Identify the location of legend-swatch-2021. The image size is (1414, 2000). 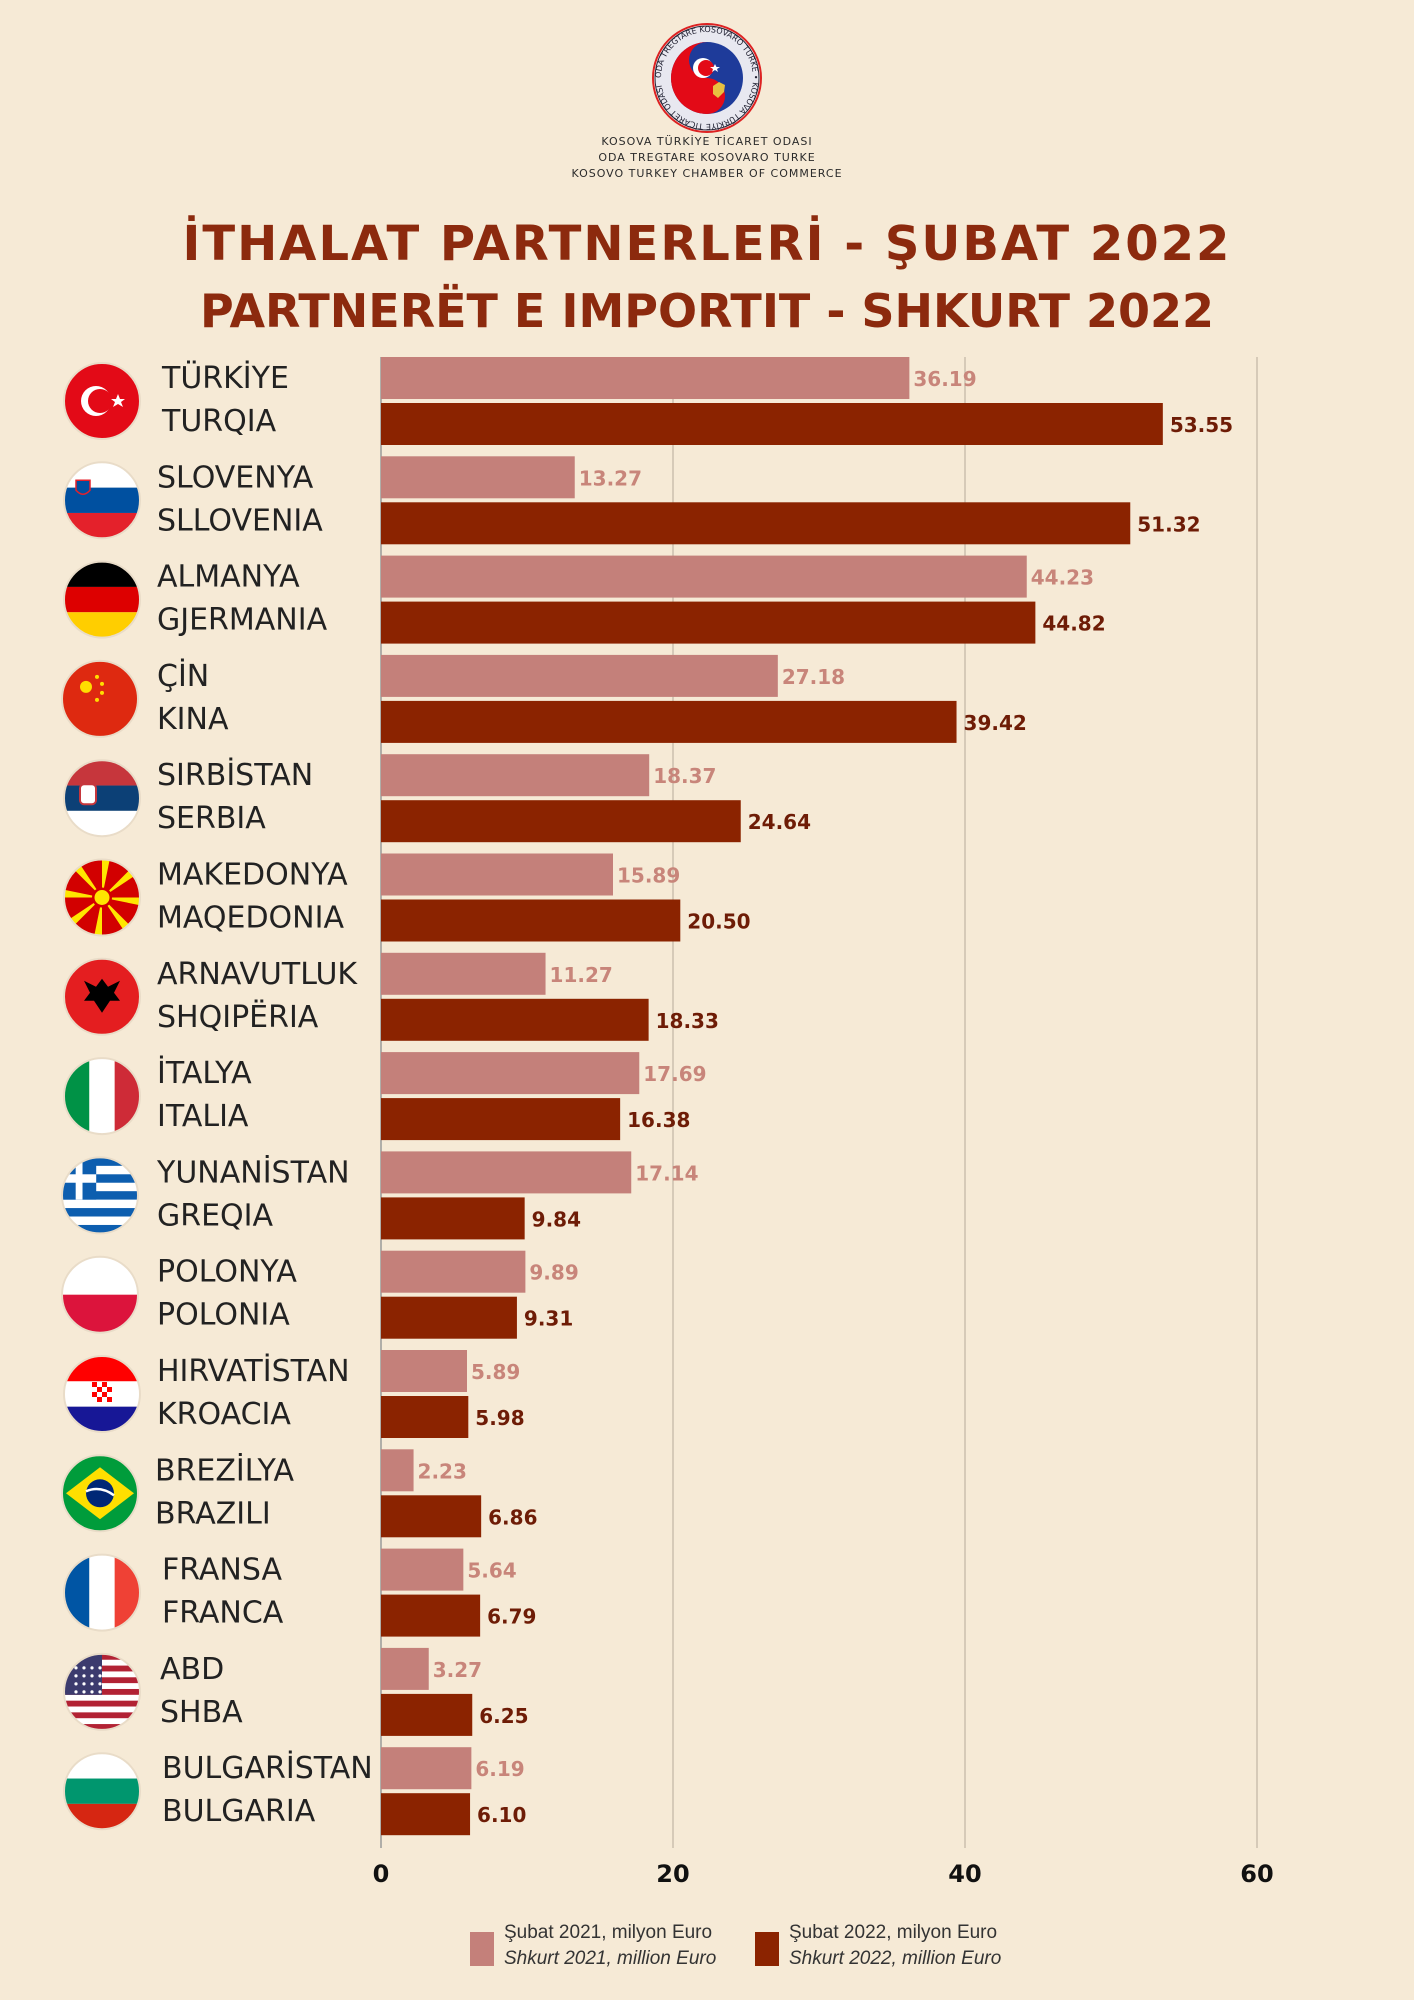
(482, 1949).